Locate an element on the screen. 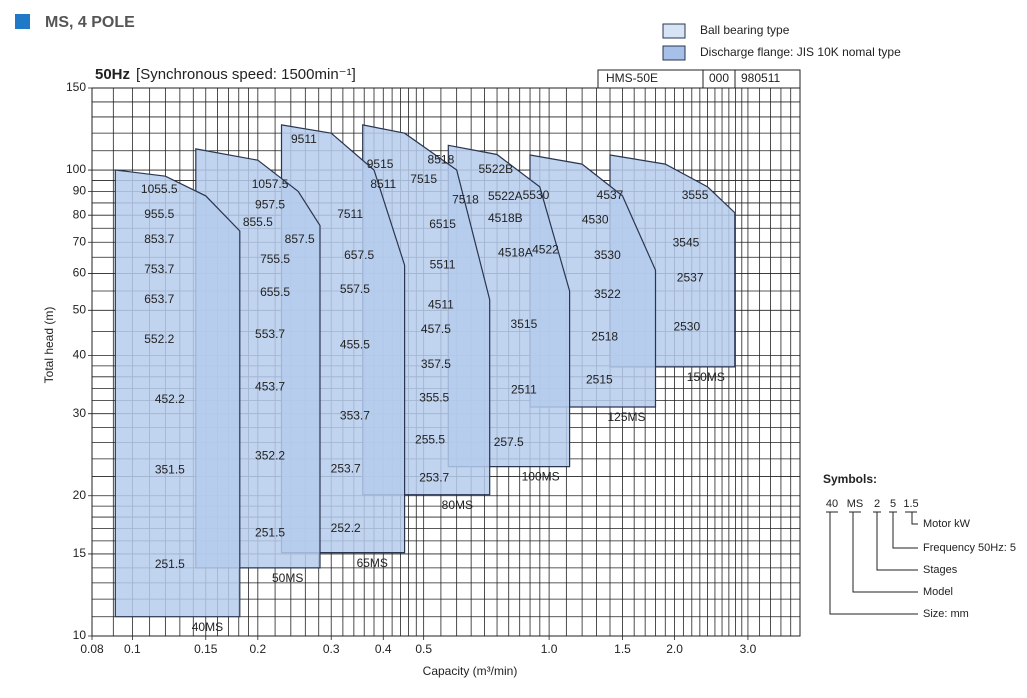 The width and height of the screenshot is (1027, 698). doc-date: 980511 is located at coordinates (760, 78).